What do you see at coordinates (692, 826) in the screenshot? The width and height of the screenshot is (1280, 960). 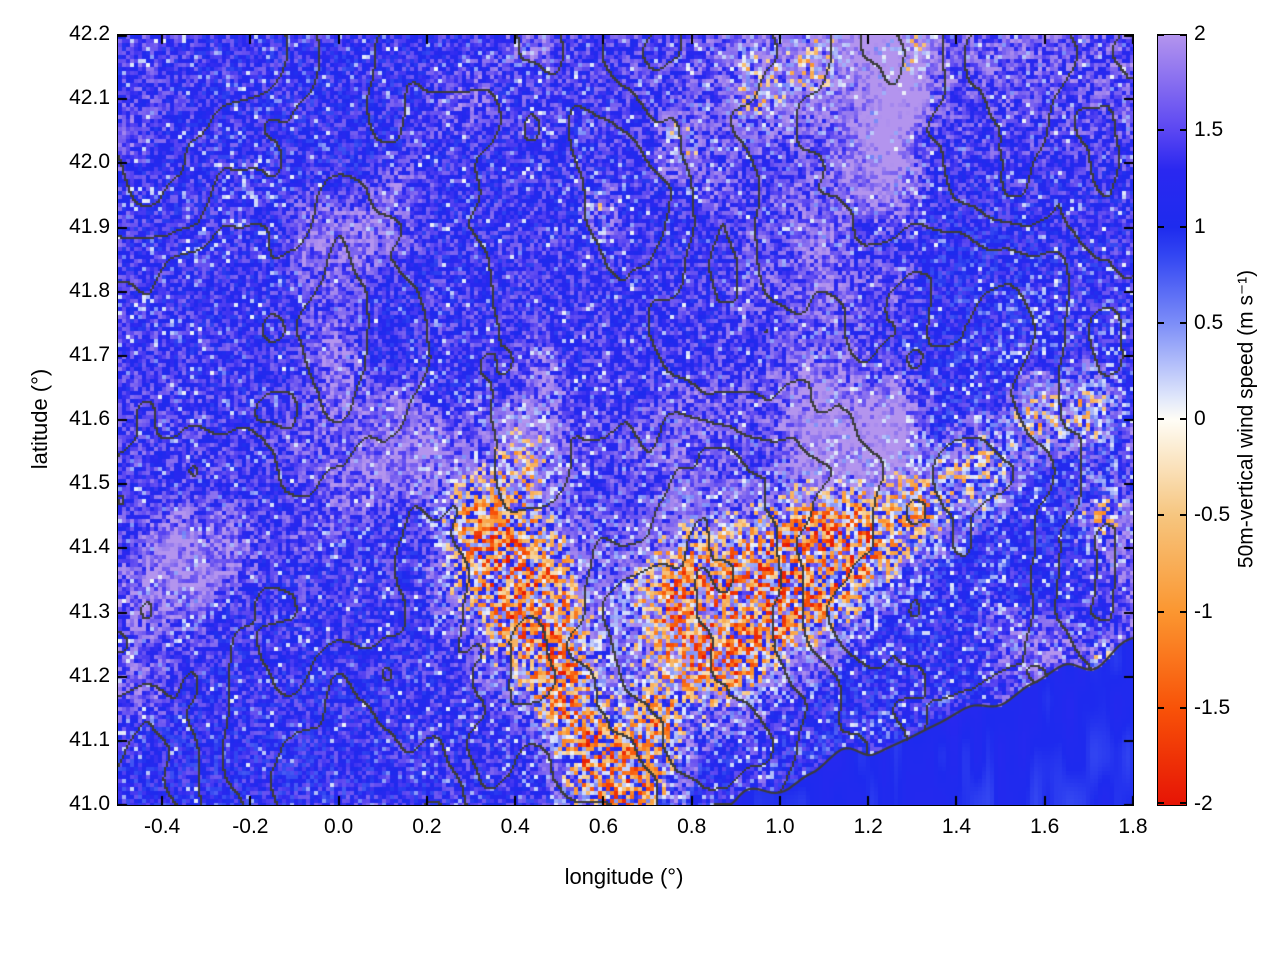 I see `x-tick-label: 0.8` at bounding box center [692, 826].